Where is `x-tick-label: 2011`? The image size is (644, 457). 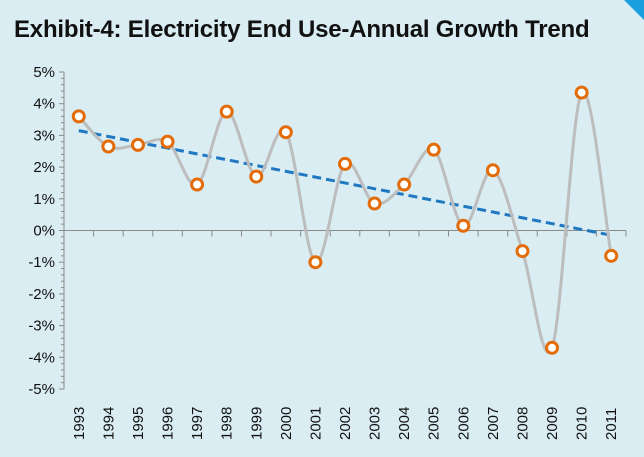 x-tick-label: 2011 is located at coordinates (611, 424).